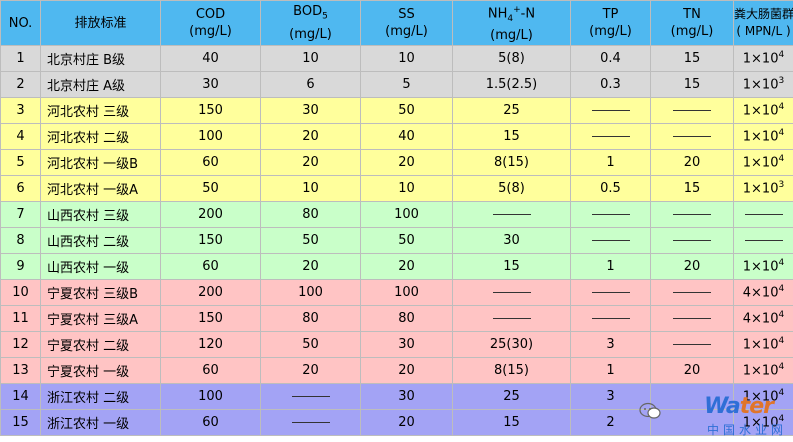  Describe the element at coordinates (20, 214) in the screenshot. I see `cell-no: 7` at that location.